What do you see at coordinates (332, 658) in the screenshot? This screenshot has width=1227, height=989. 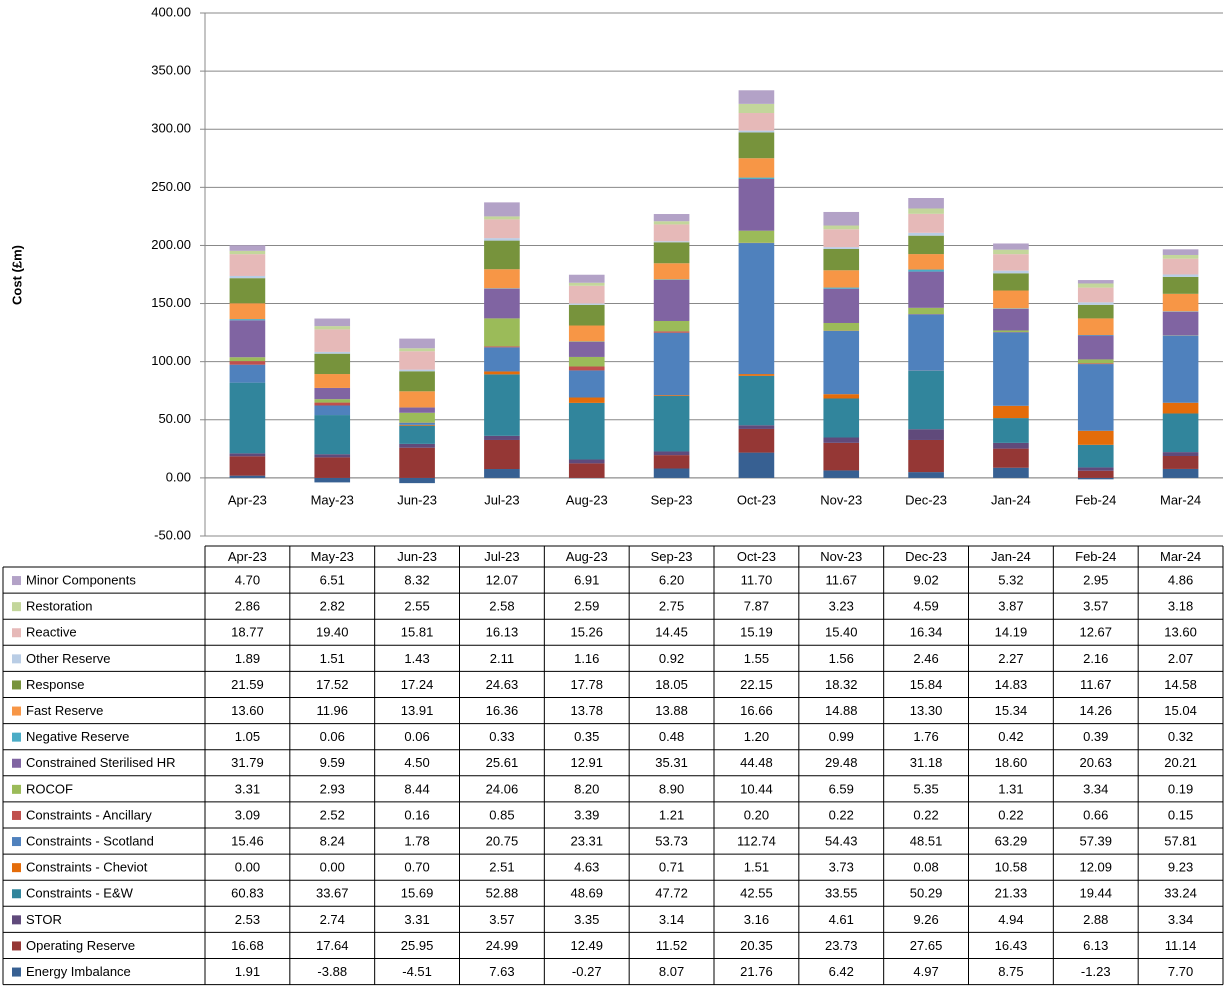 I see `table-cell: 1.51` at bounding box center [332, 658].